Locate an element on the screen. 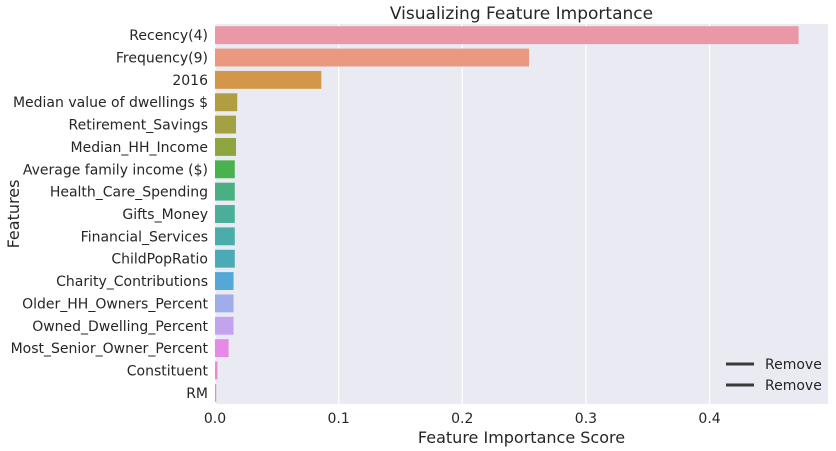 The image size is (836, 451). y-tick-label: Constituent is located at coordinates (168, 371).